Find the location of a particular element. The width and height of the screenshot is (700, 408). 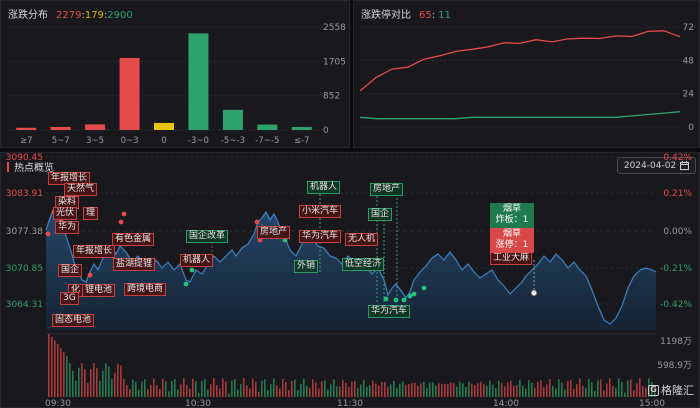

tag-real-estate: 房地产 is located at coordinates (274, 232).